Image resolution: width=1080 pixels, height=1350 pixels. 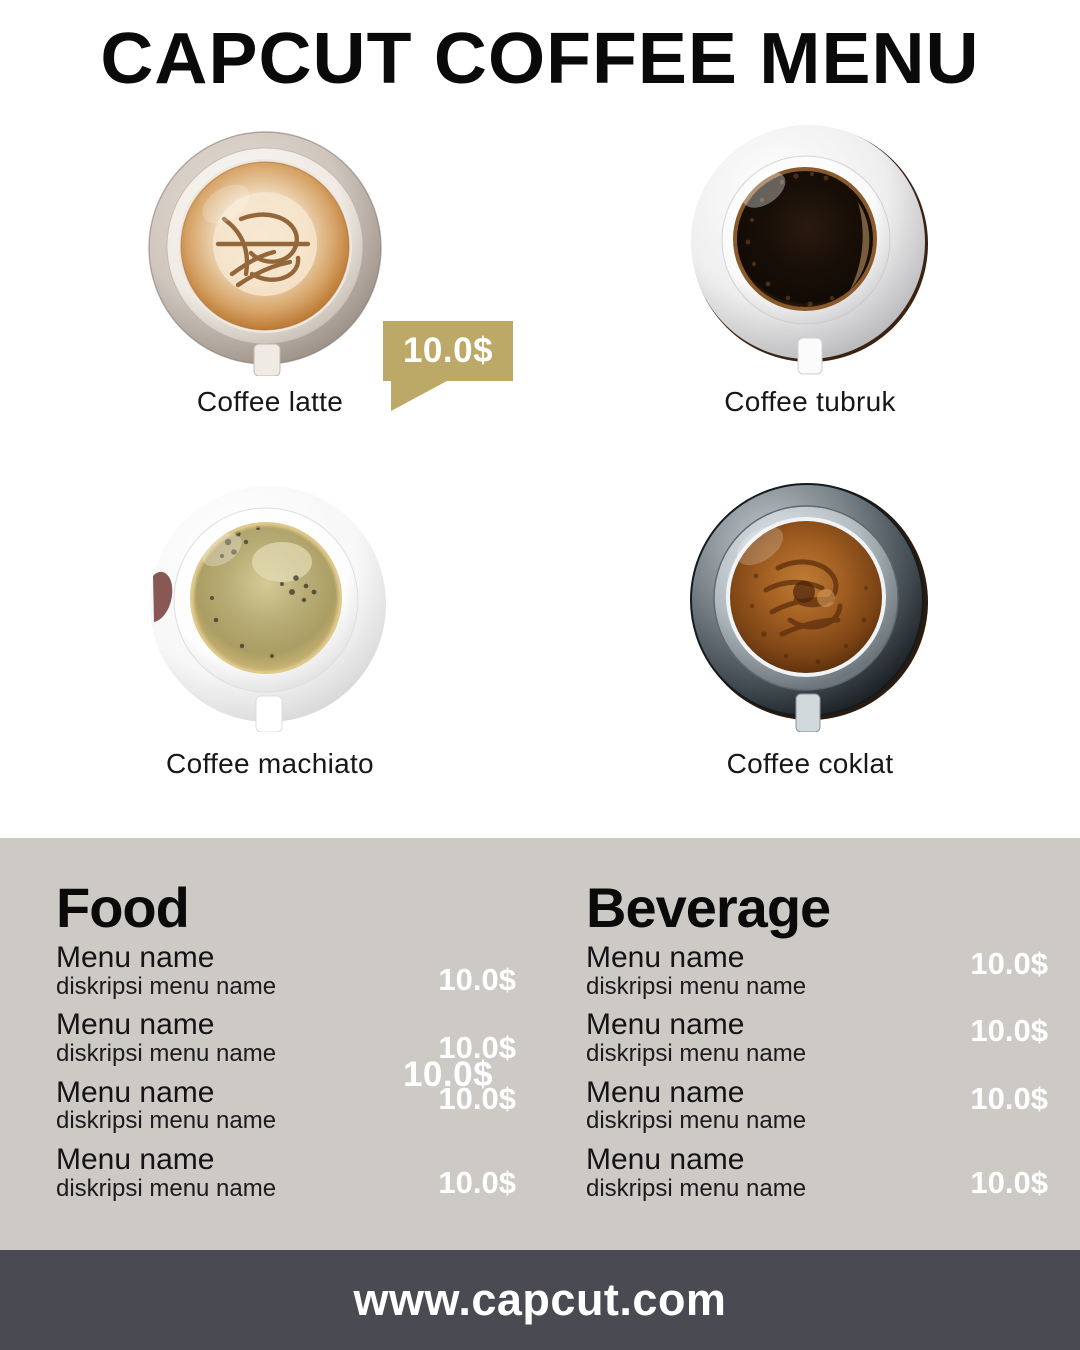 What do you see at coordinates (270, 250) in the screenshot?
I see `coffee-cup-latte-icon` at bounding box center [270, 250].